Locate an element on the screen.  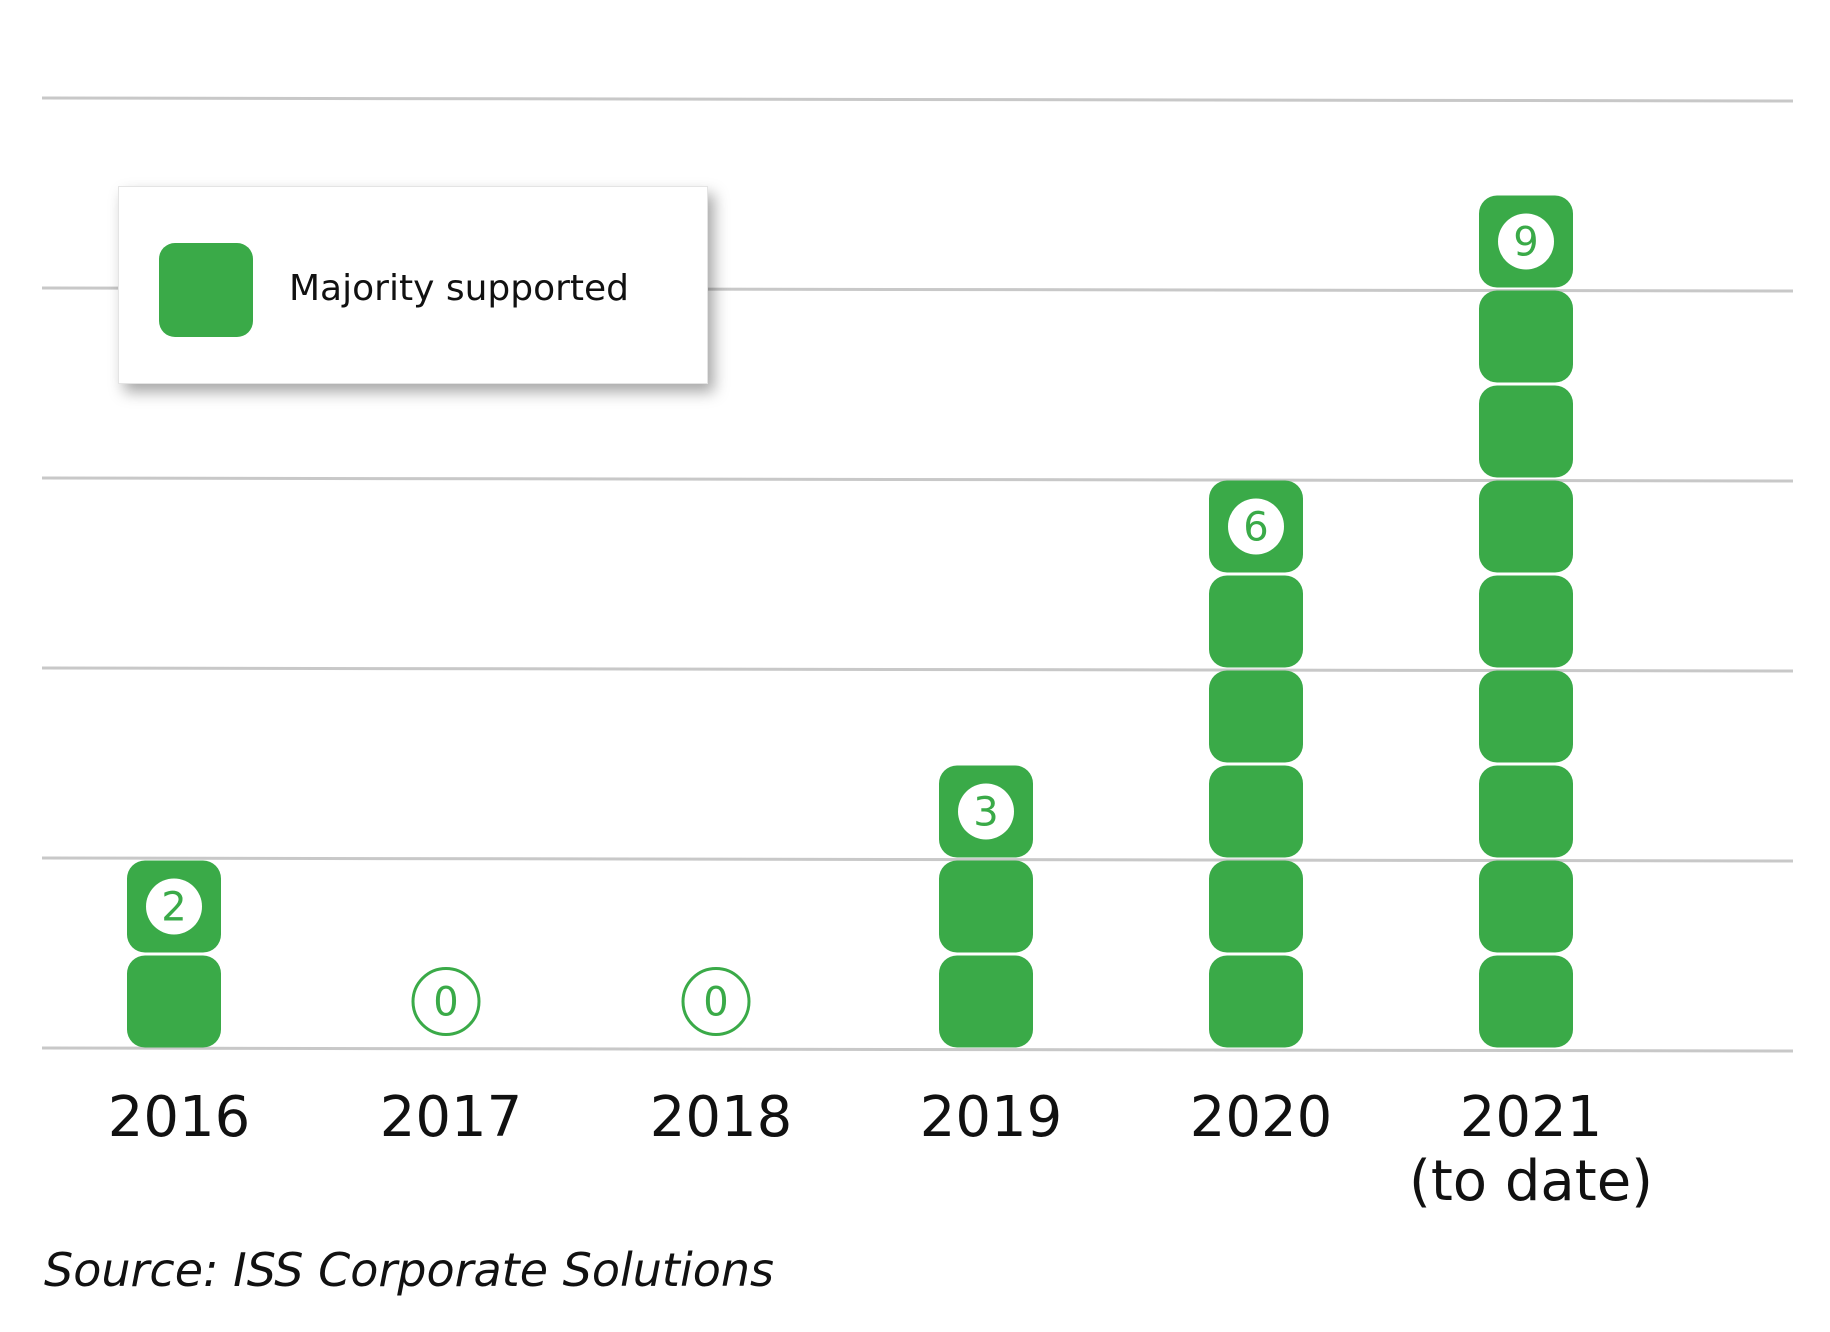
legend-label: Majority supported is located at coordinates (459, 288).